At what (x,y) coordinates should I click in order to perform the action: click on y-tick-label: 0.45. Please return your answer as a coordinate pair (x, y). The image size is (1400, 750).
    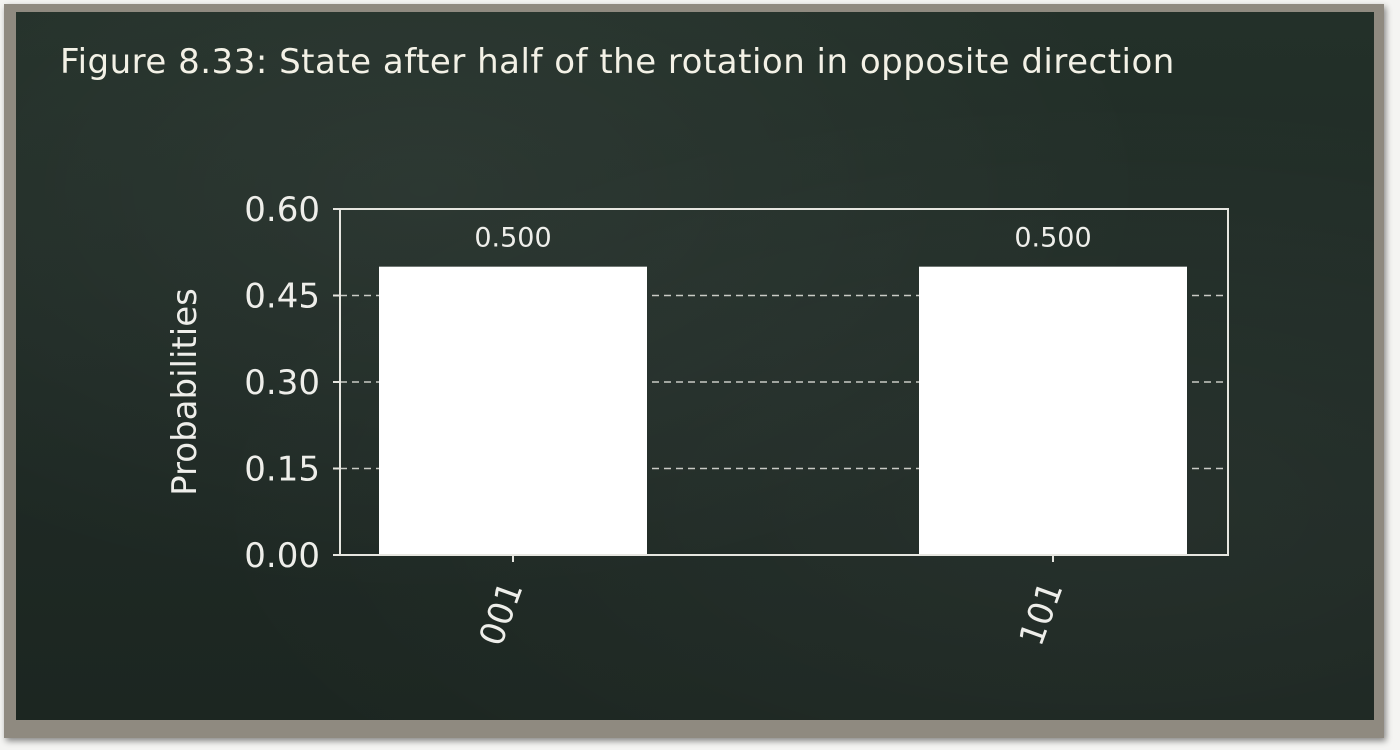
    Looking at the image, I should click on (282, 297).